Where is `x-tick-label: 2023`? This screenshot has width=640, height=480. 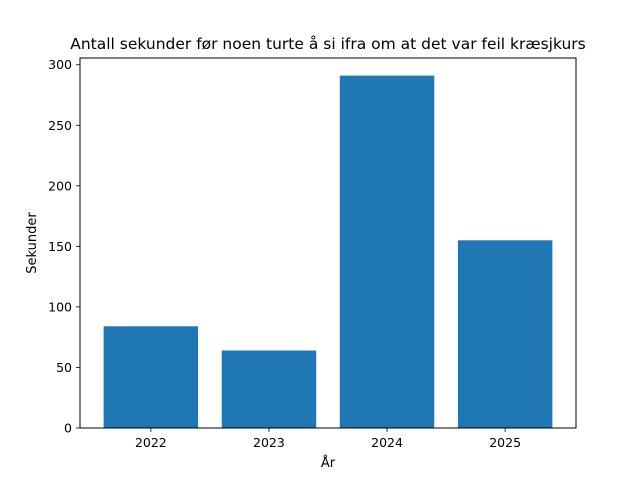 x-tick-label: 2023 is located at coordinates (269, 442).